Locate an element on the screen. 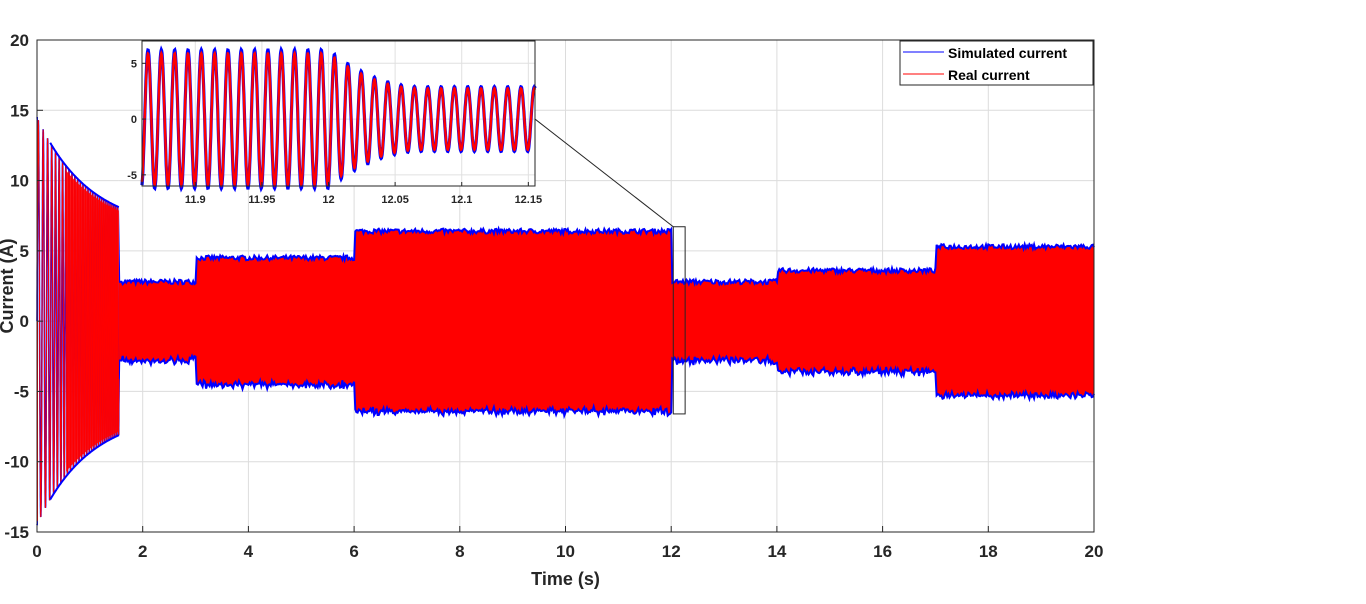 The height and width of the screenshot is (604, 1366). y-tick-label: 5 is located at coordinates (24, 251).